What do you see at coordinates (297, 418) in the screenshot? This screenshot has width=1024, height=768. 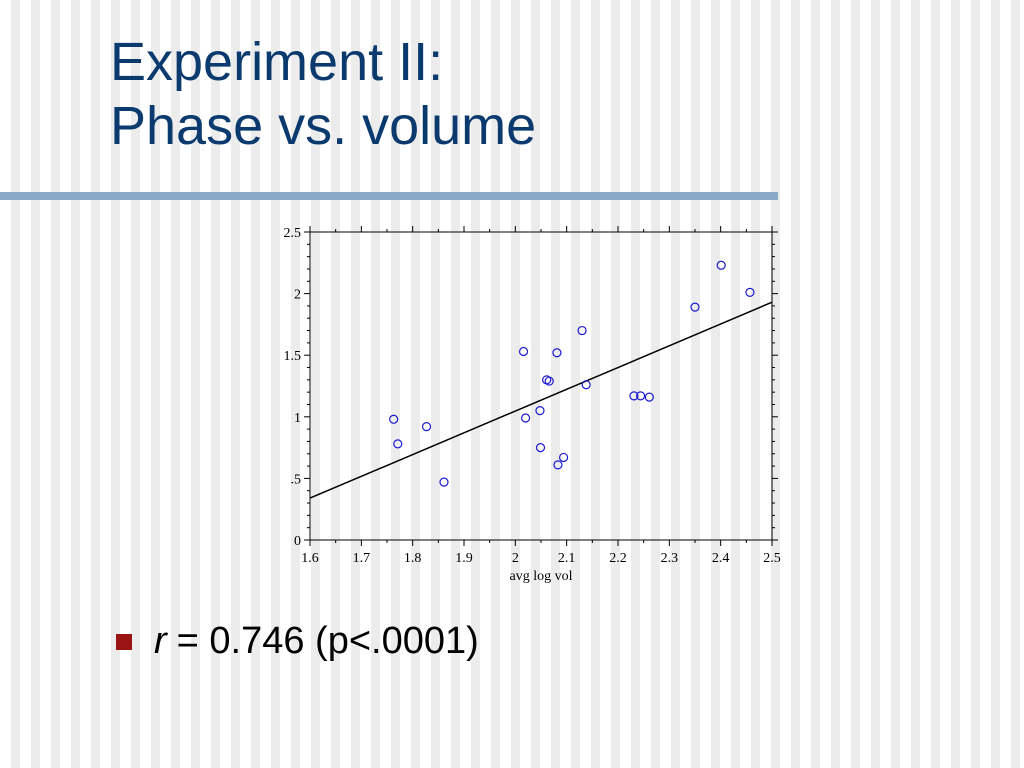 I see `y-tick-label: 1` at bounding box center [297, 418].